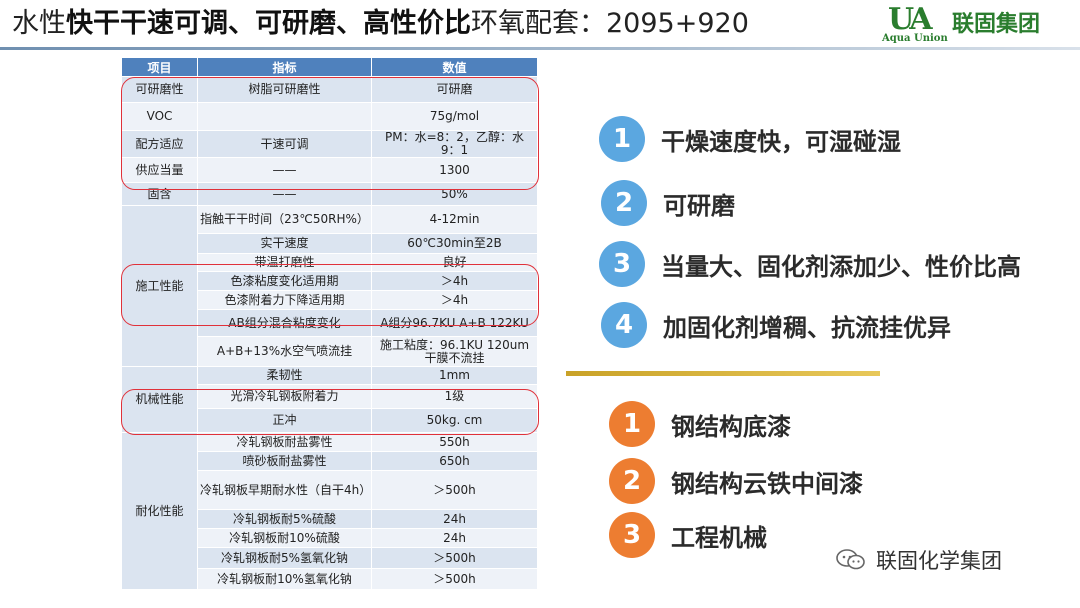  I want to click on header-value: 数值, so click(454, 67).